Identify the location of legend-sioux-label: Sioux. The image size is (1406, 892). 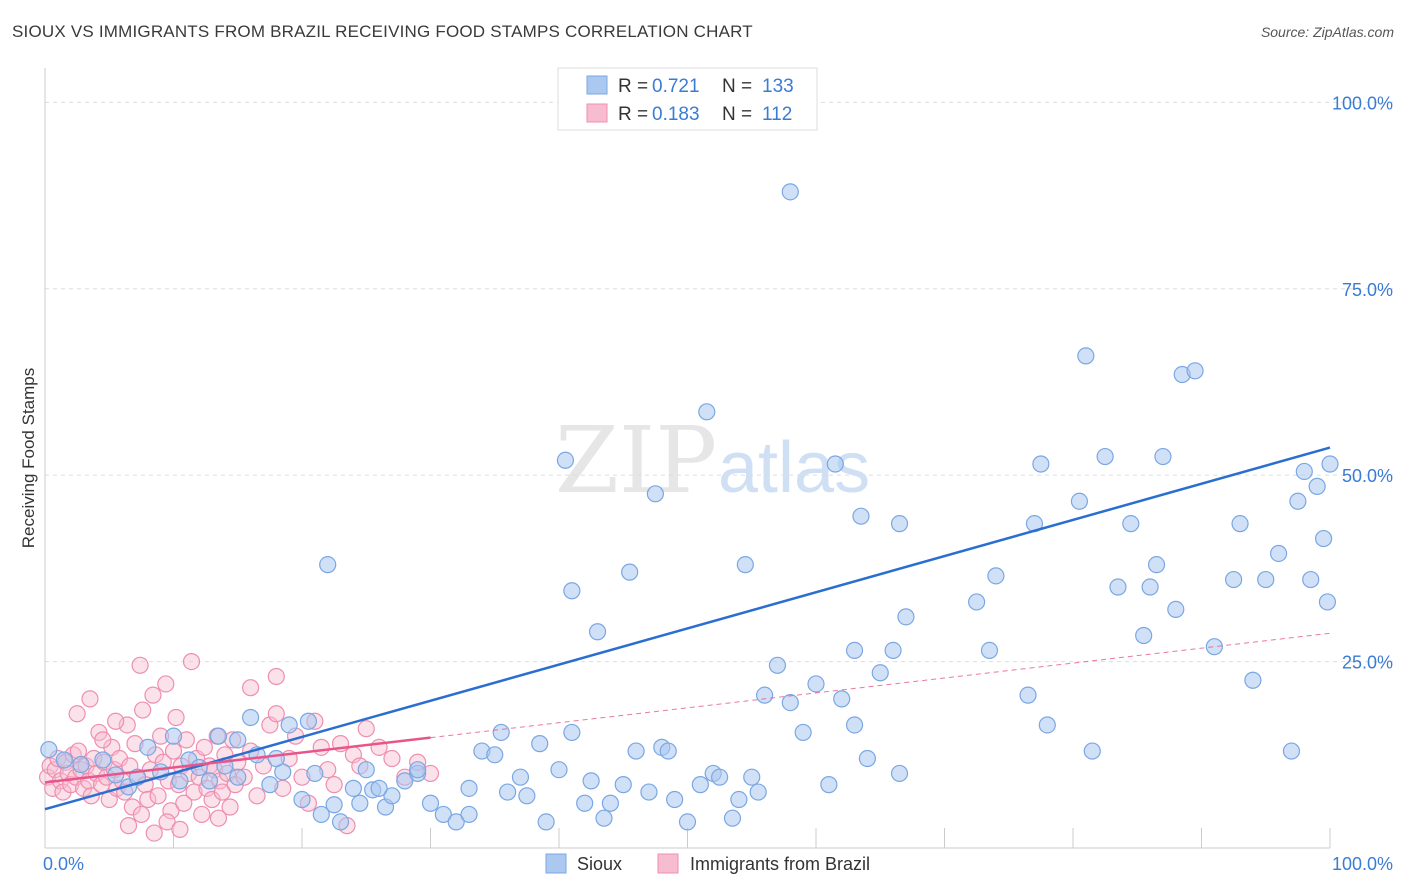
(599, 864).